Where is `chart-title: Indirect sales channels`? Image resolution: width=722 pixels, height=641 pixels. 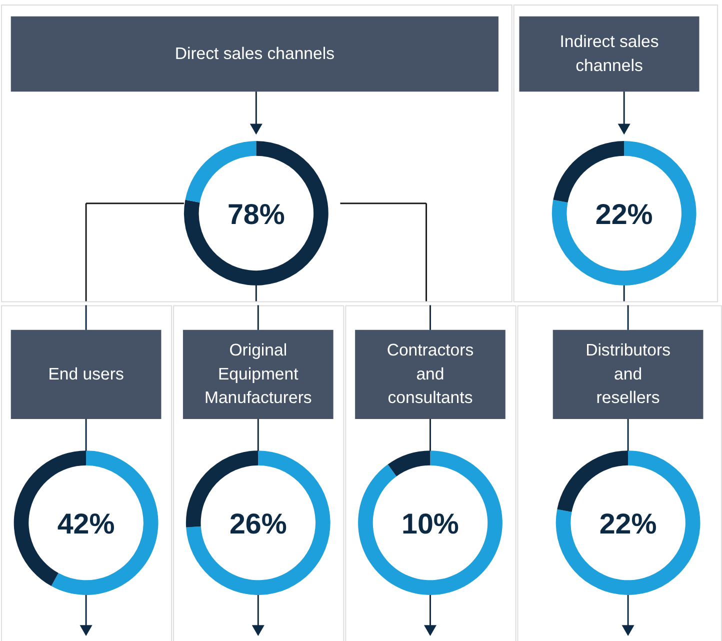 chart-title: Indirect sales channels is located at coordinates (609, 53).